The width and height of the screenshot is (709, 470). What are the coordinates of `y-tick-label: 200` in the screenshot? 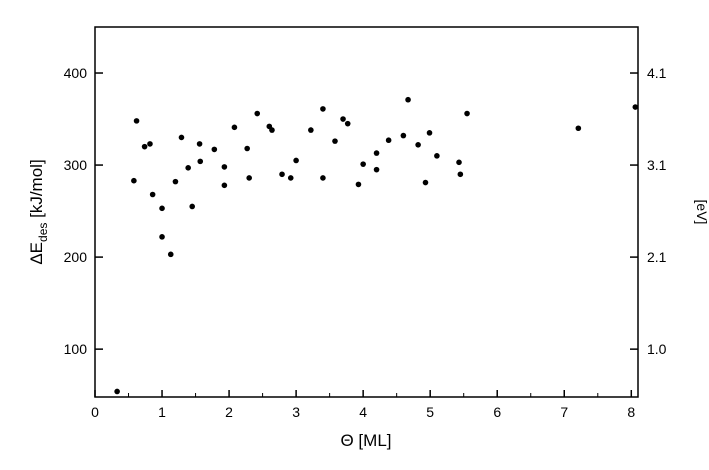 It's located at (76, 257).